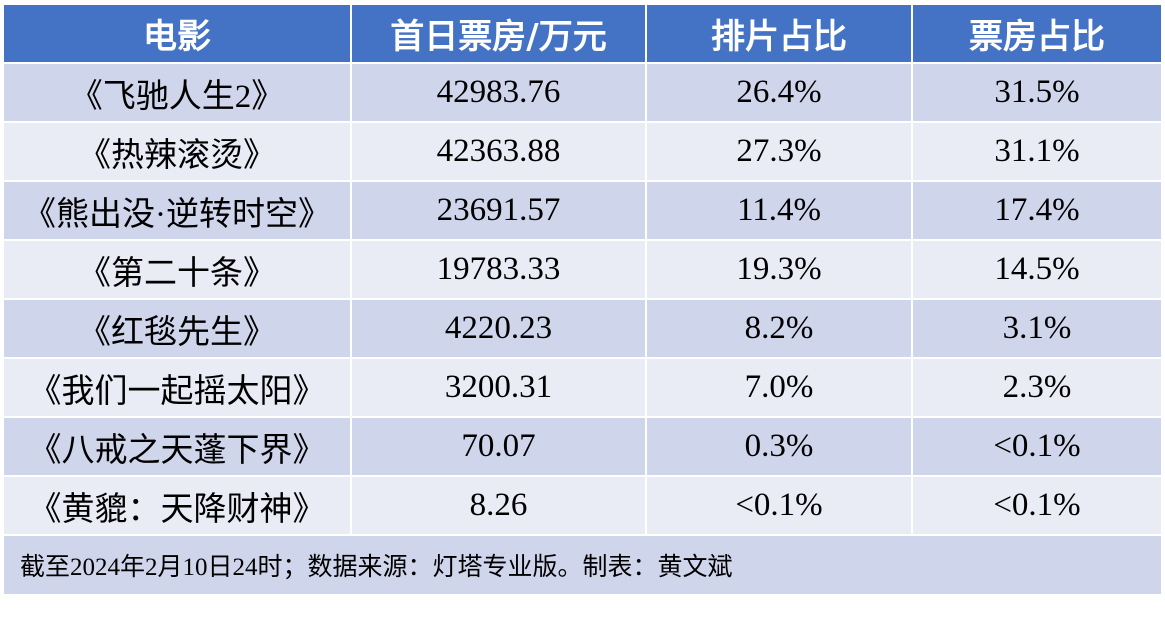  I want to click on header-movie: 电影, so click(177, 33).